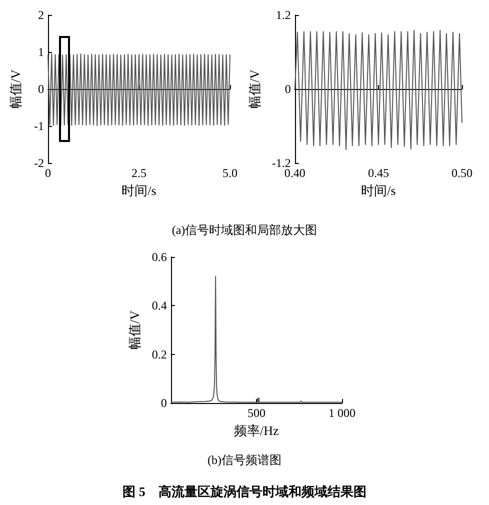 Image resolution: width=489 pixels, height=505 pixels. I want to click on x-tick-label: 1 000, so click(342, 413).